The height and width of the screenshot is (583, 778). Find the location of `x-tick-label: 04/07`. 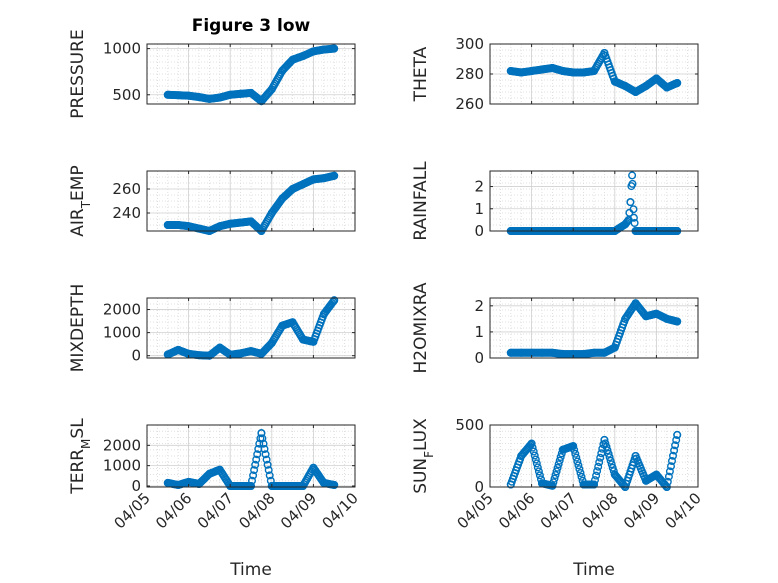

x-tick-label: 04/07 is located at coordinates (215, 510).